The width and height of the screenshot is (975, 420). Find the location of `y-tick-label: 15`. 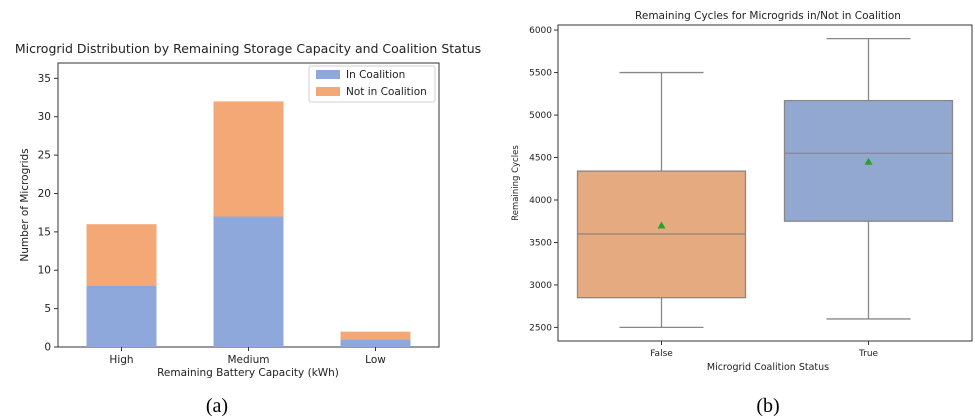

y-tick-label: 15 is located at coordinates (44, 232).